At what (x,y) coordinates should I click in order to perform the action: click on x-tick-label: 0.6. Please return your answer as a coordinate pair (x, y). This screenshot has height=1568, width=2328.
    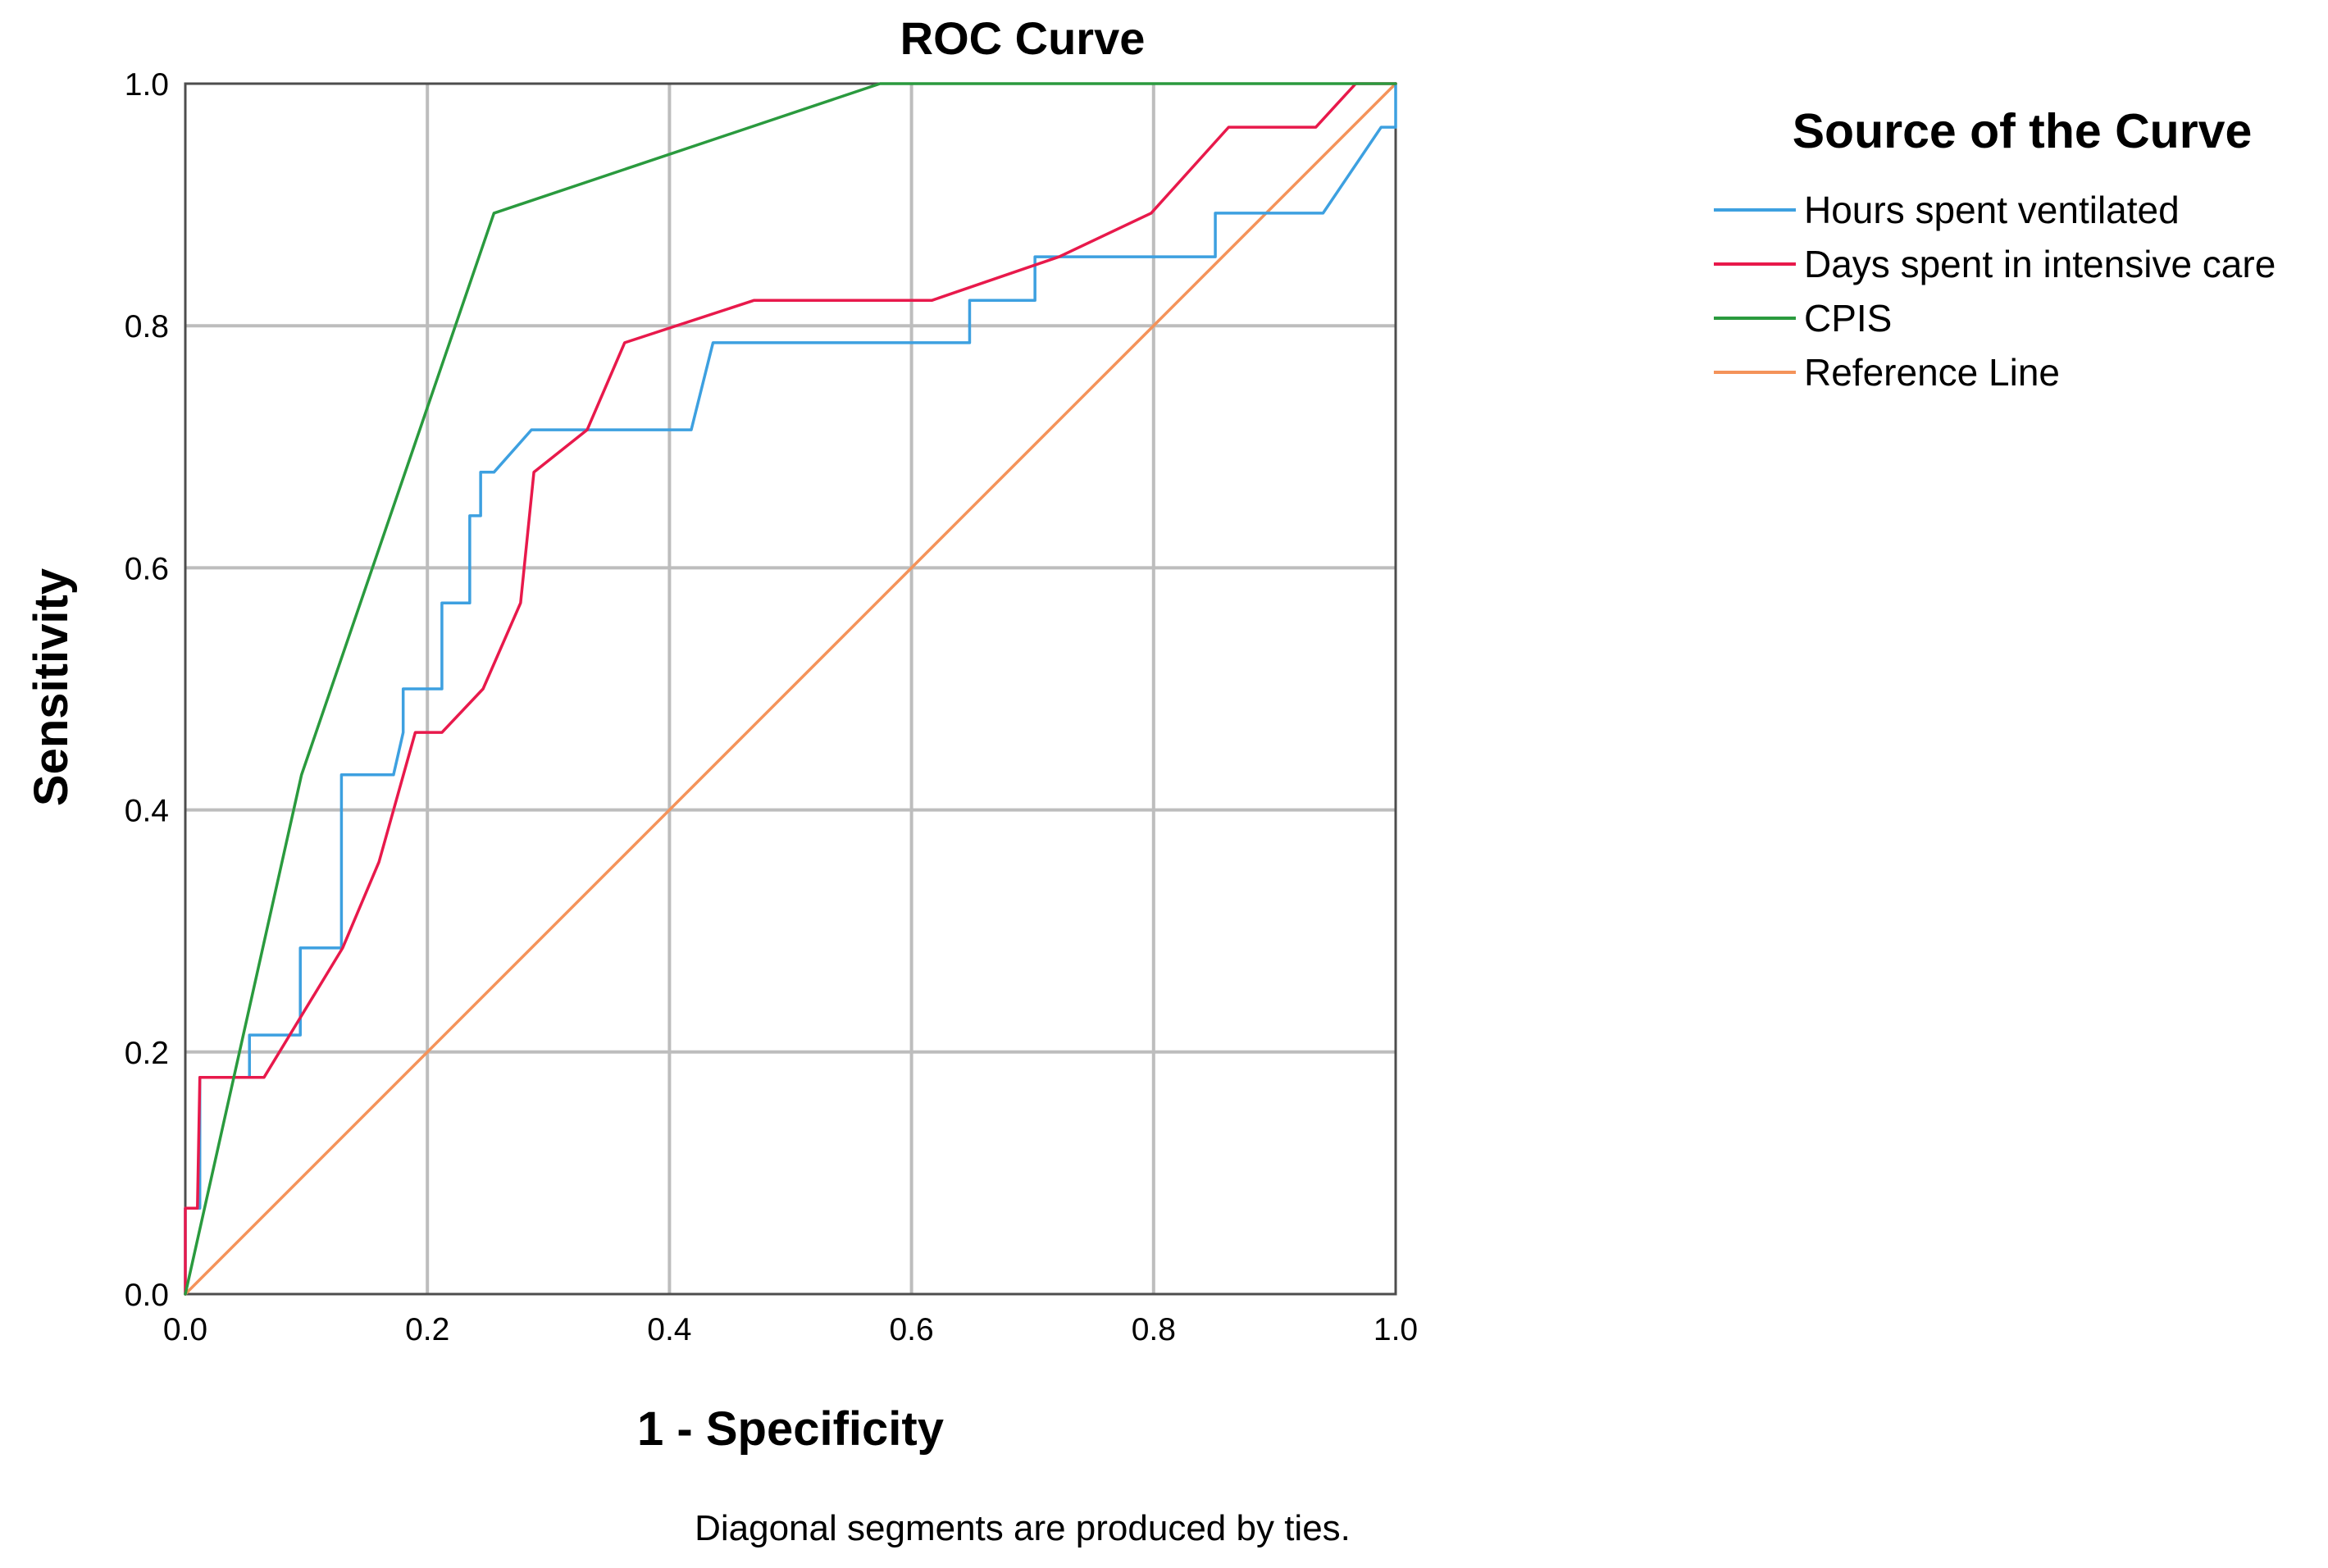
    Looking at the image, I should click on (911, 1330).